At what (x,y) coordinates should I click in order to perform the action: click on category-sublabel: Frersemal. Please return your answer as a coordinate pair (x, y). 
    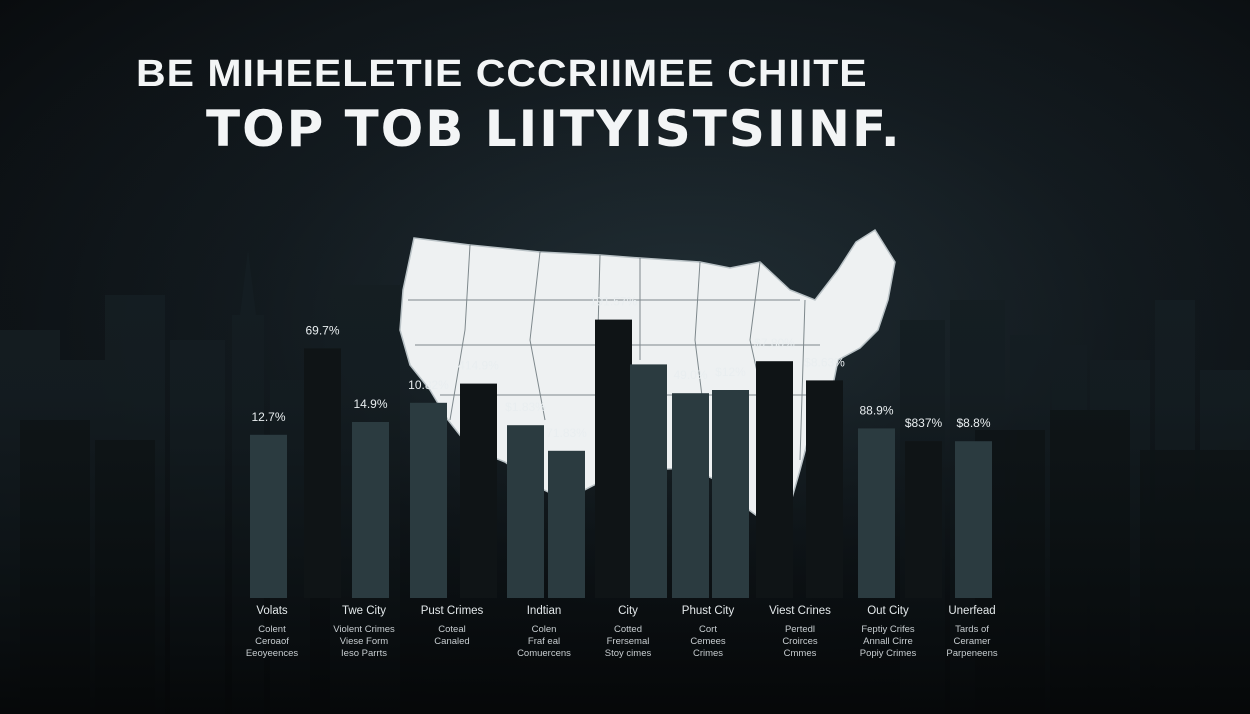
    Looking at the image, I should click on (628, 641).